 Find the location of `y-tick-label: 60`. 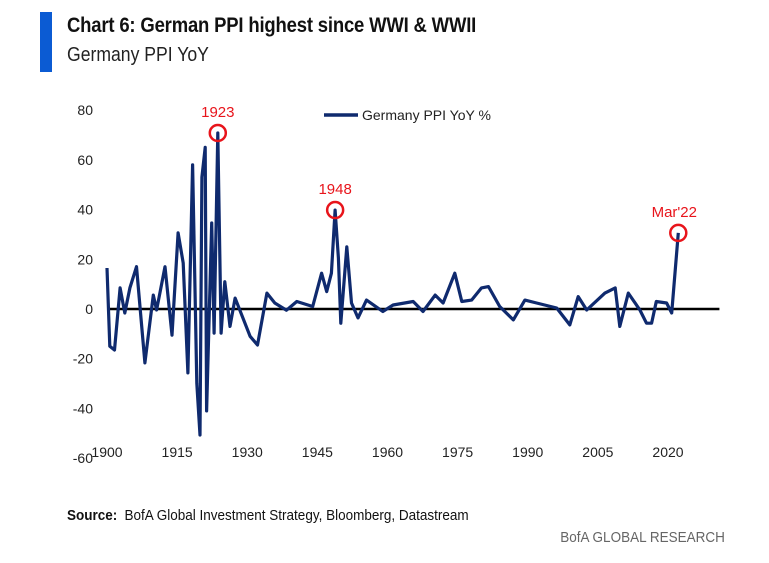

y-tick-label: 60 is located at coordinates (85, 160).